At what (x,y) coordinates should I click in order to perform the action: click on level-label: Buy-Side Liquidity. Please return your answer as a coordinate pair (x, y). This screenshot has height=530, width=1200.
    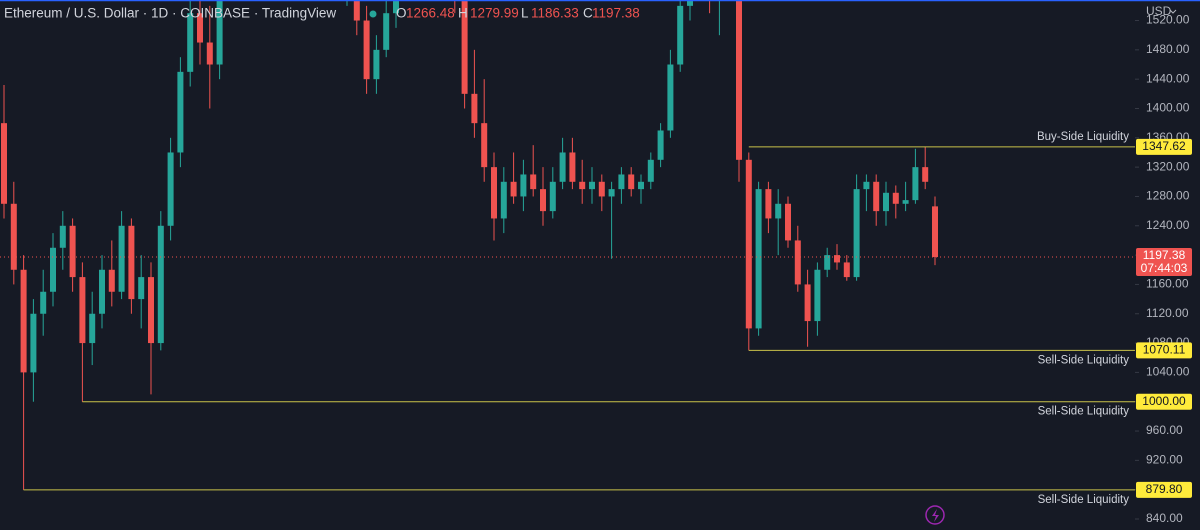
    Looking at the image, I should click on (1083, 137).